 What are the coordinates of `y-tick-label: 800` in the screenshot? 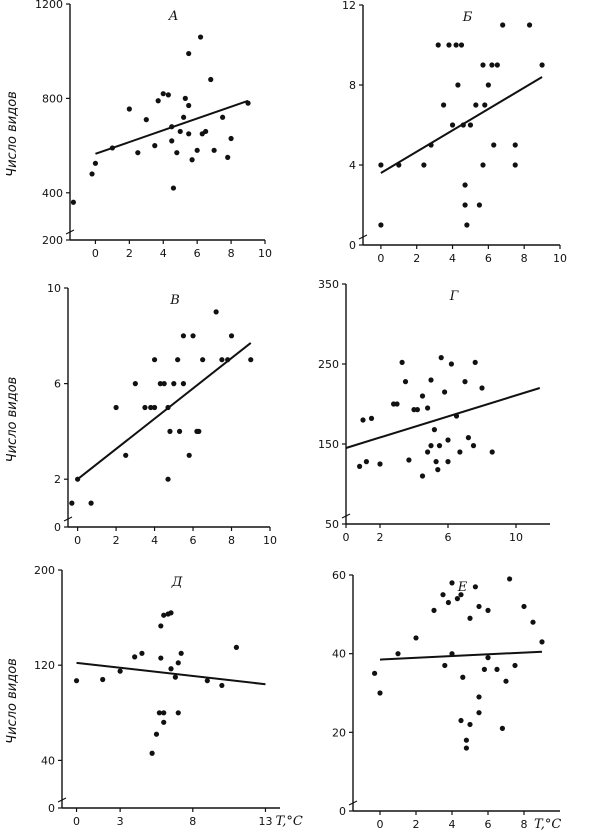 It's located at (52, 98).